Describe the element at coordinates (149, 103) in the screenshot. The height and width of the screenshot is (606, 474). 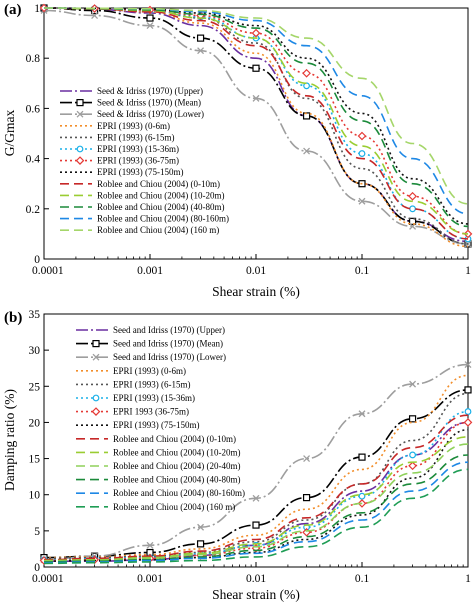
I see `a-legend-label: Seed & Idriss (1970) (Mean)` at that location.